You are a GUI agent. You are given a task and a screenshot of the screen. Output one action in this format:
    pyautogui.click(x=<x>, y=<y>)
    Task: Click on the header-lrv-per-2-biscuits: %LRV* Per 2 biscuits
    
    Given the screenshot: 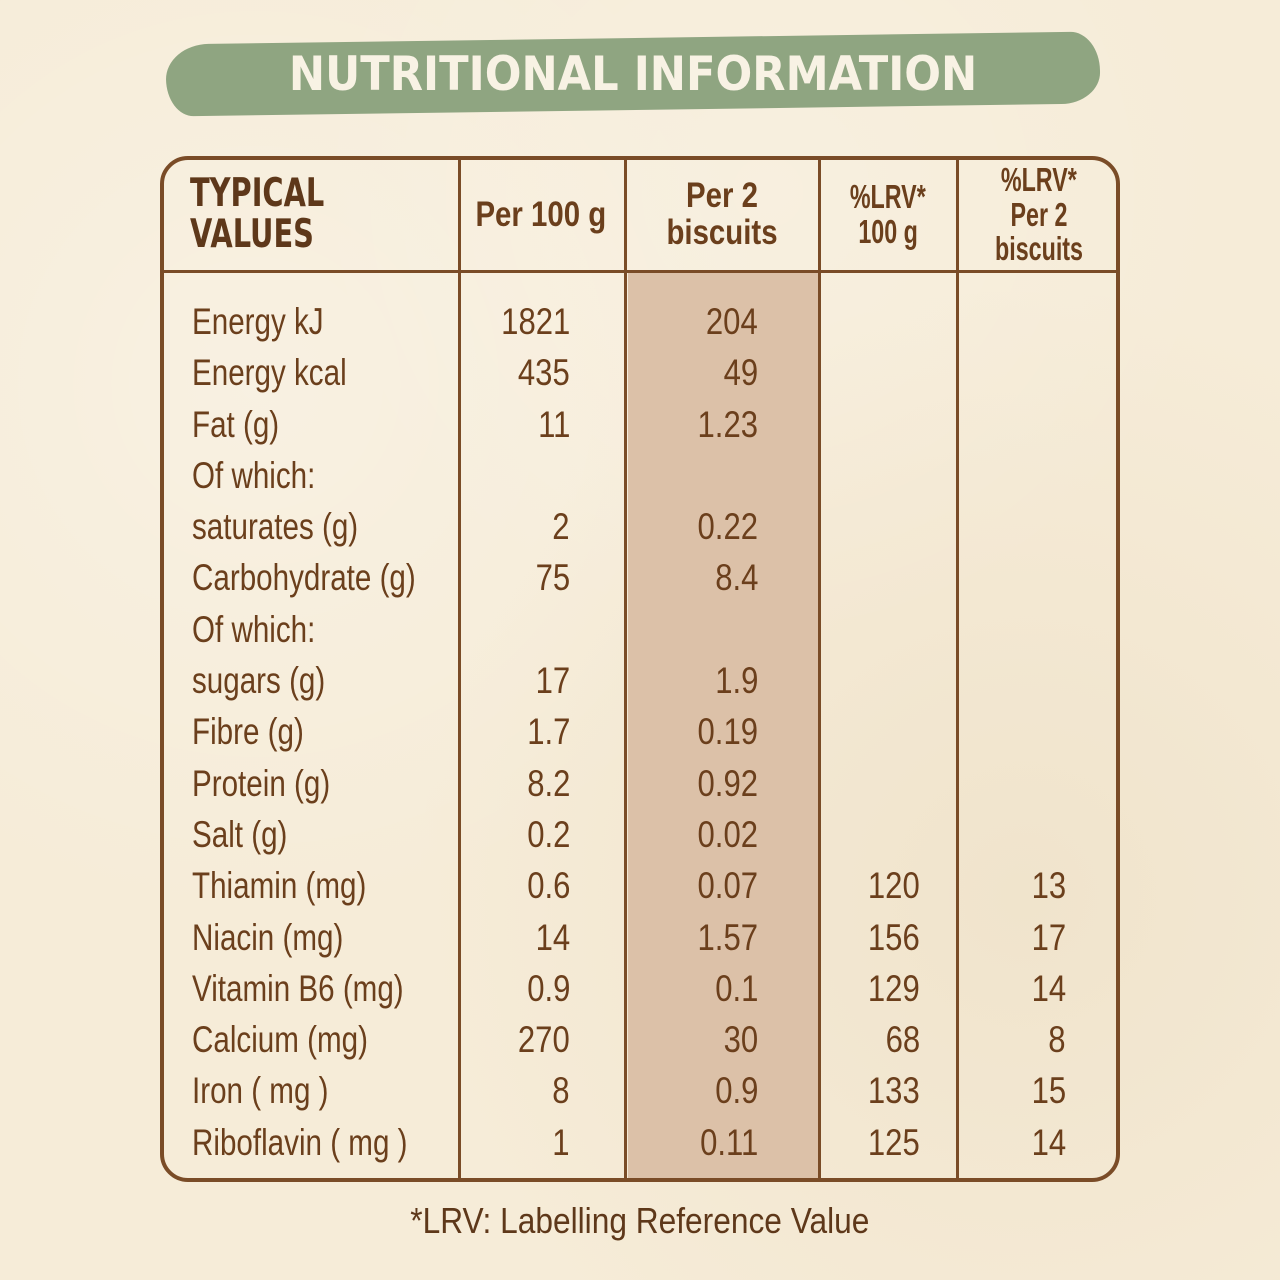 What is the action you would take?
    pyautogui.click(x=1037, y=215)
    